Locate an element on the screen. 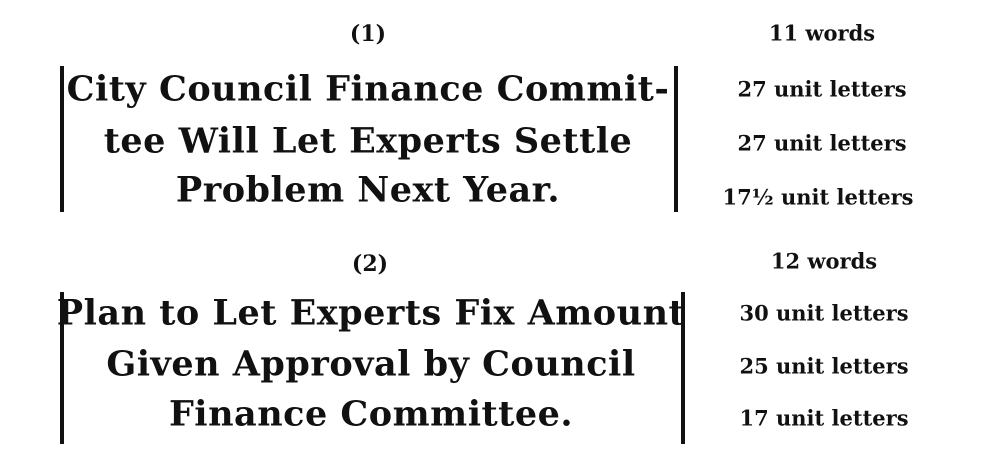  headline-line: City Council Finance Commit- is located at coordinates (368, 89).